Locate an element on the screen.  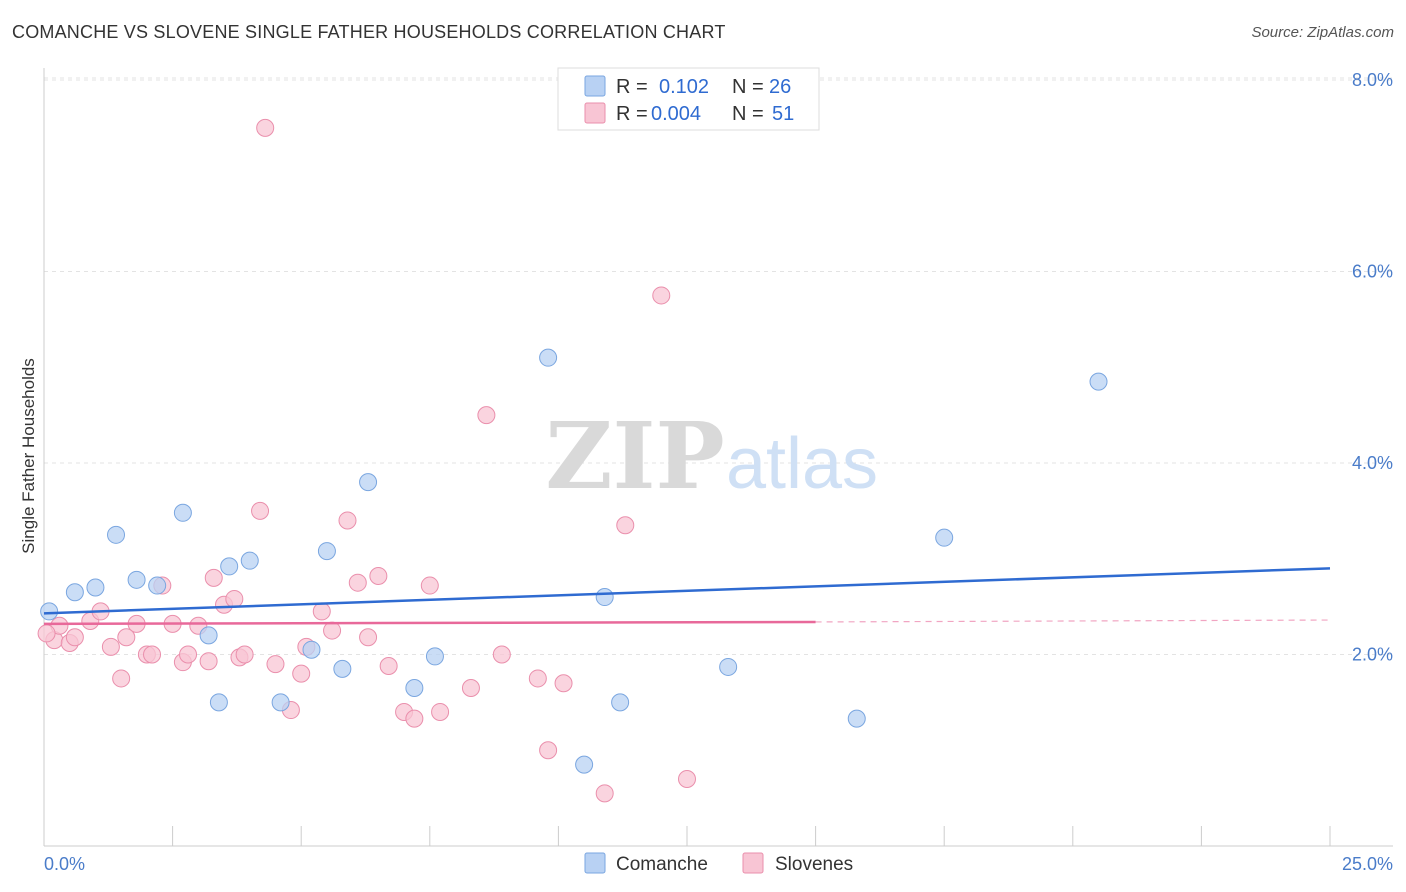
x-tick-label-min: 0.0% is located at coordinates (64, 864).